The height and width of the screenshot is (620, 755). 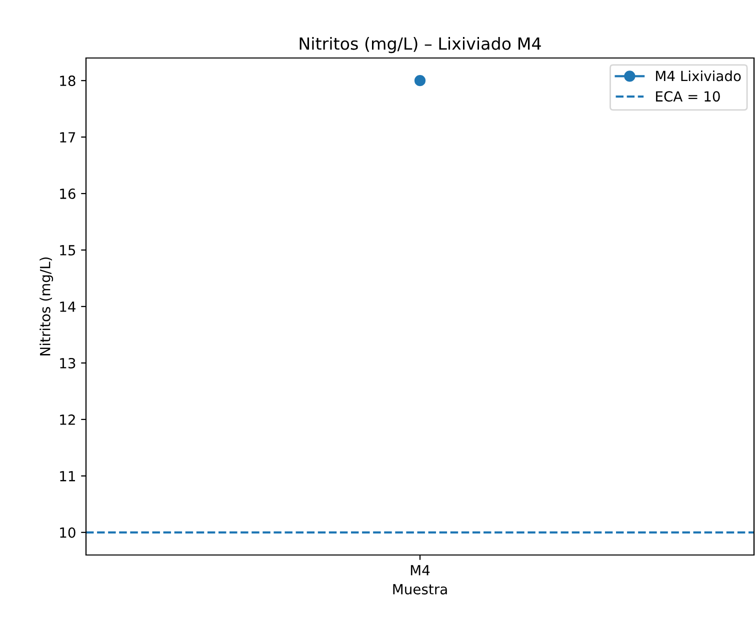 I want to click on y-tick-label: 17, so click(x=68, y=137).